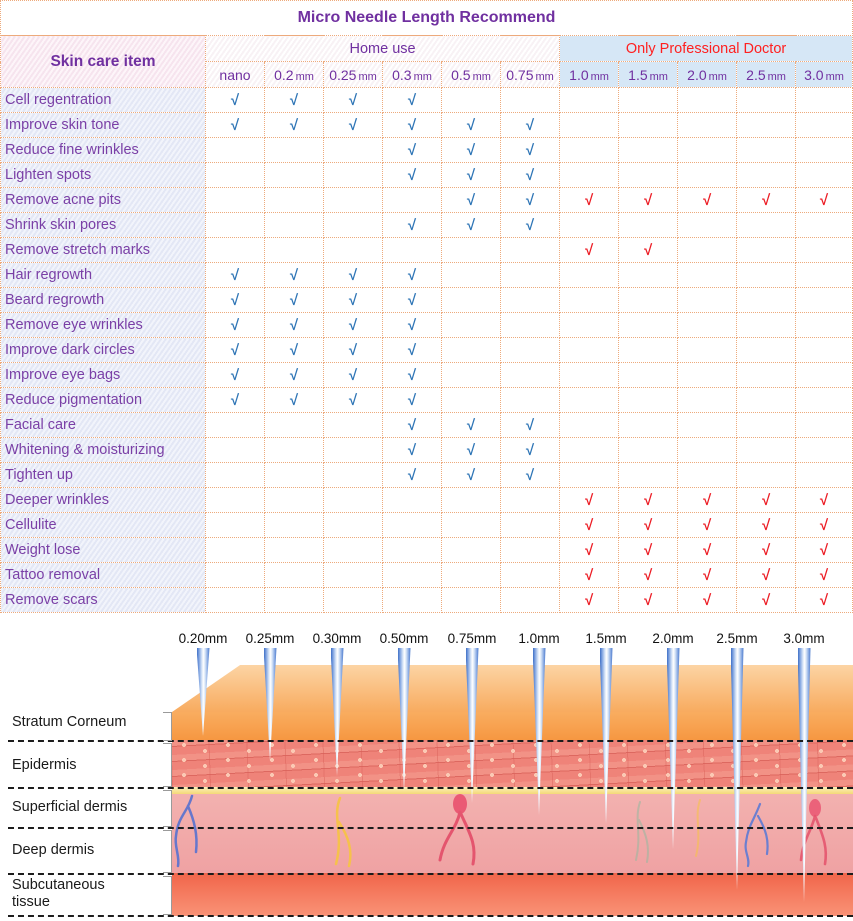 This screenshot has width=853, height=921. What do you see at coordinates (203, 638) in the screenshot?
I see `needle-length-label: 0.20mm` at bounding box center [203, 638].